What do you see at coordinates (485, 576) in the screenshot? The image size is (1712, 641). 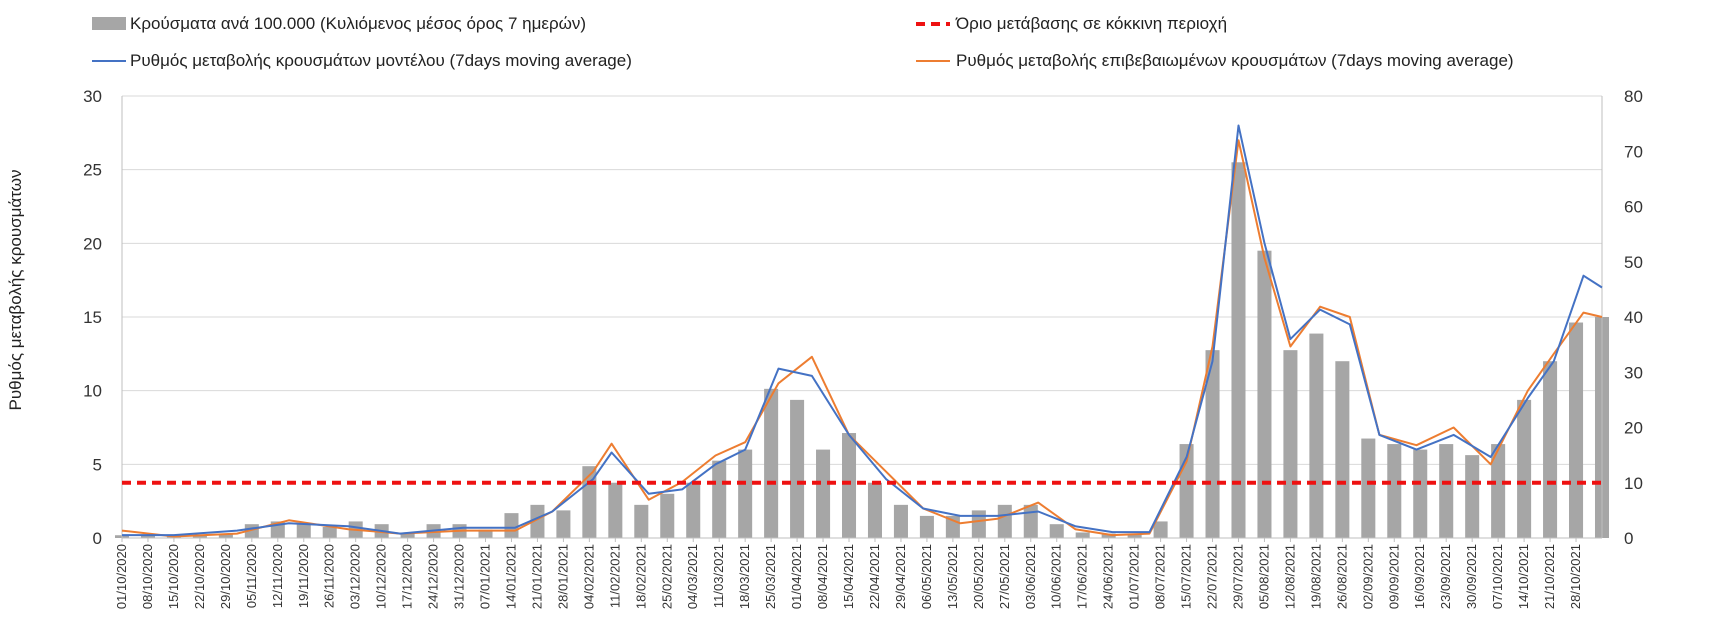 I see `x-tick-label: 07/01/2021` at bounding box center [485, 576].